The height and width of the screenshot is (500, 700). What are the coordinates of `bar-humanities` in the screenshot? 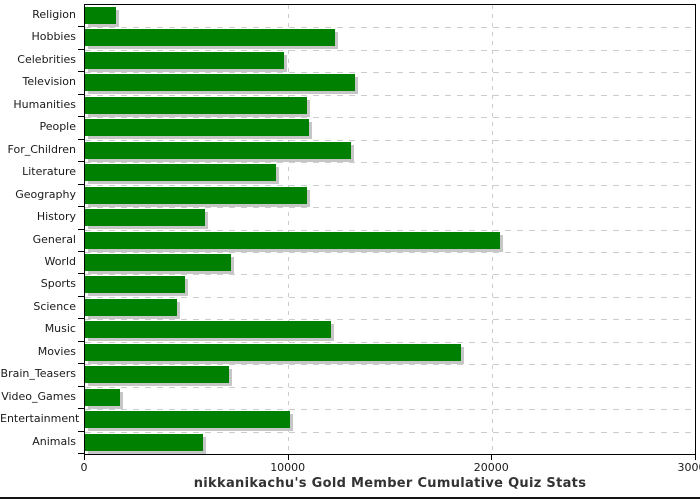 It's located at (196, 105).